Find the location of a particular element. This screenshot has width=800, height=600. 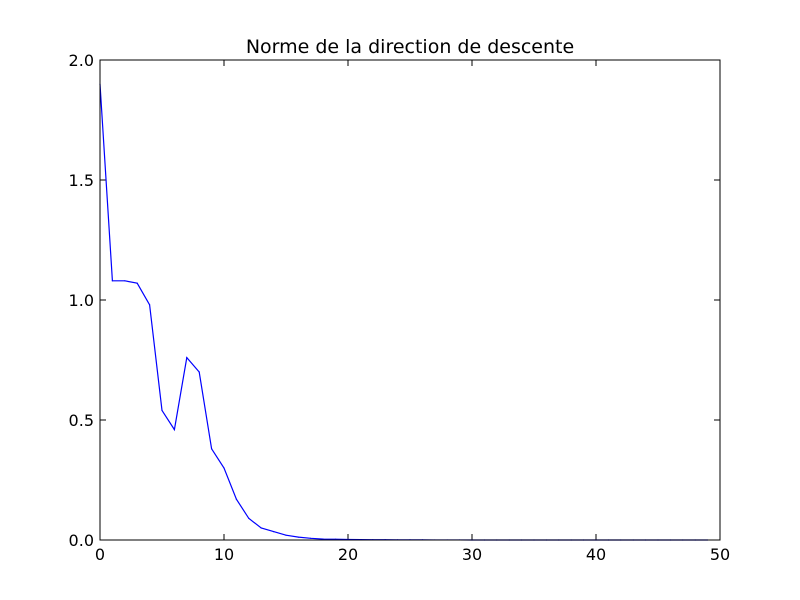

y-tick-label: 1.0 is located at coordinates (81, 300).